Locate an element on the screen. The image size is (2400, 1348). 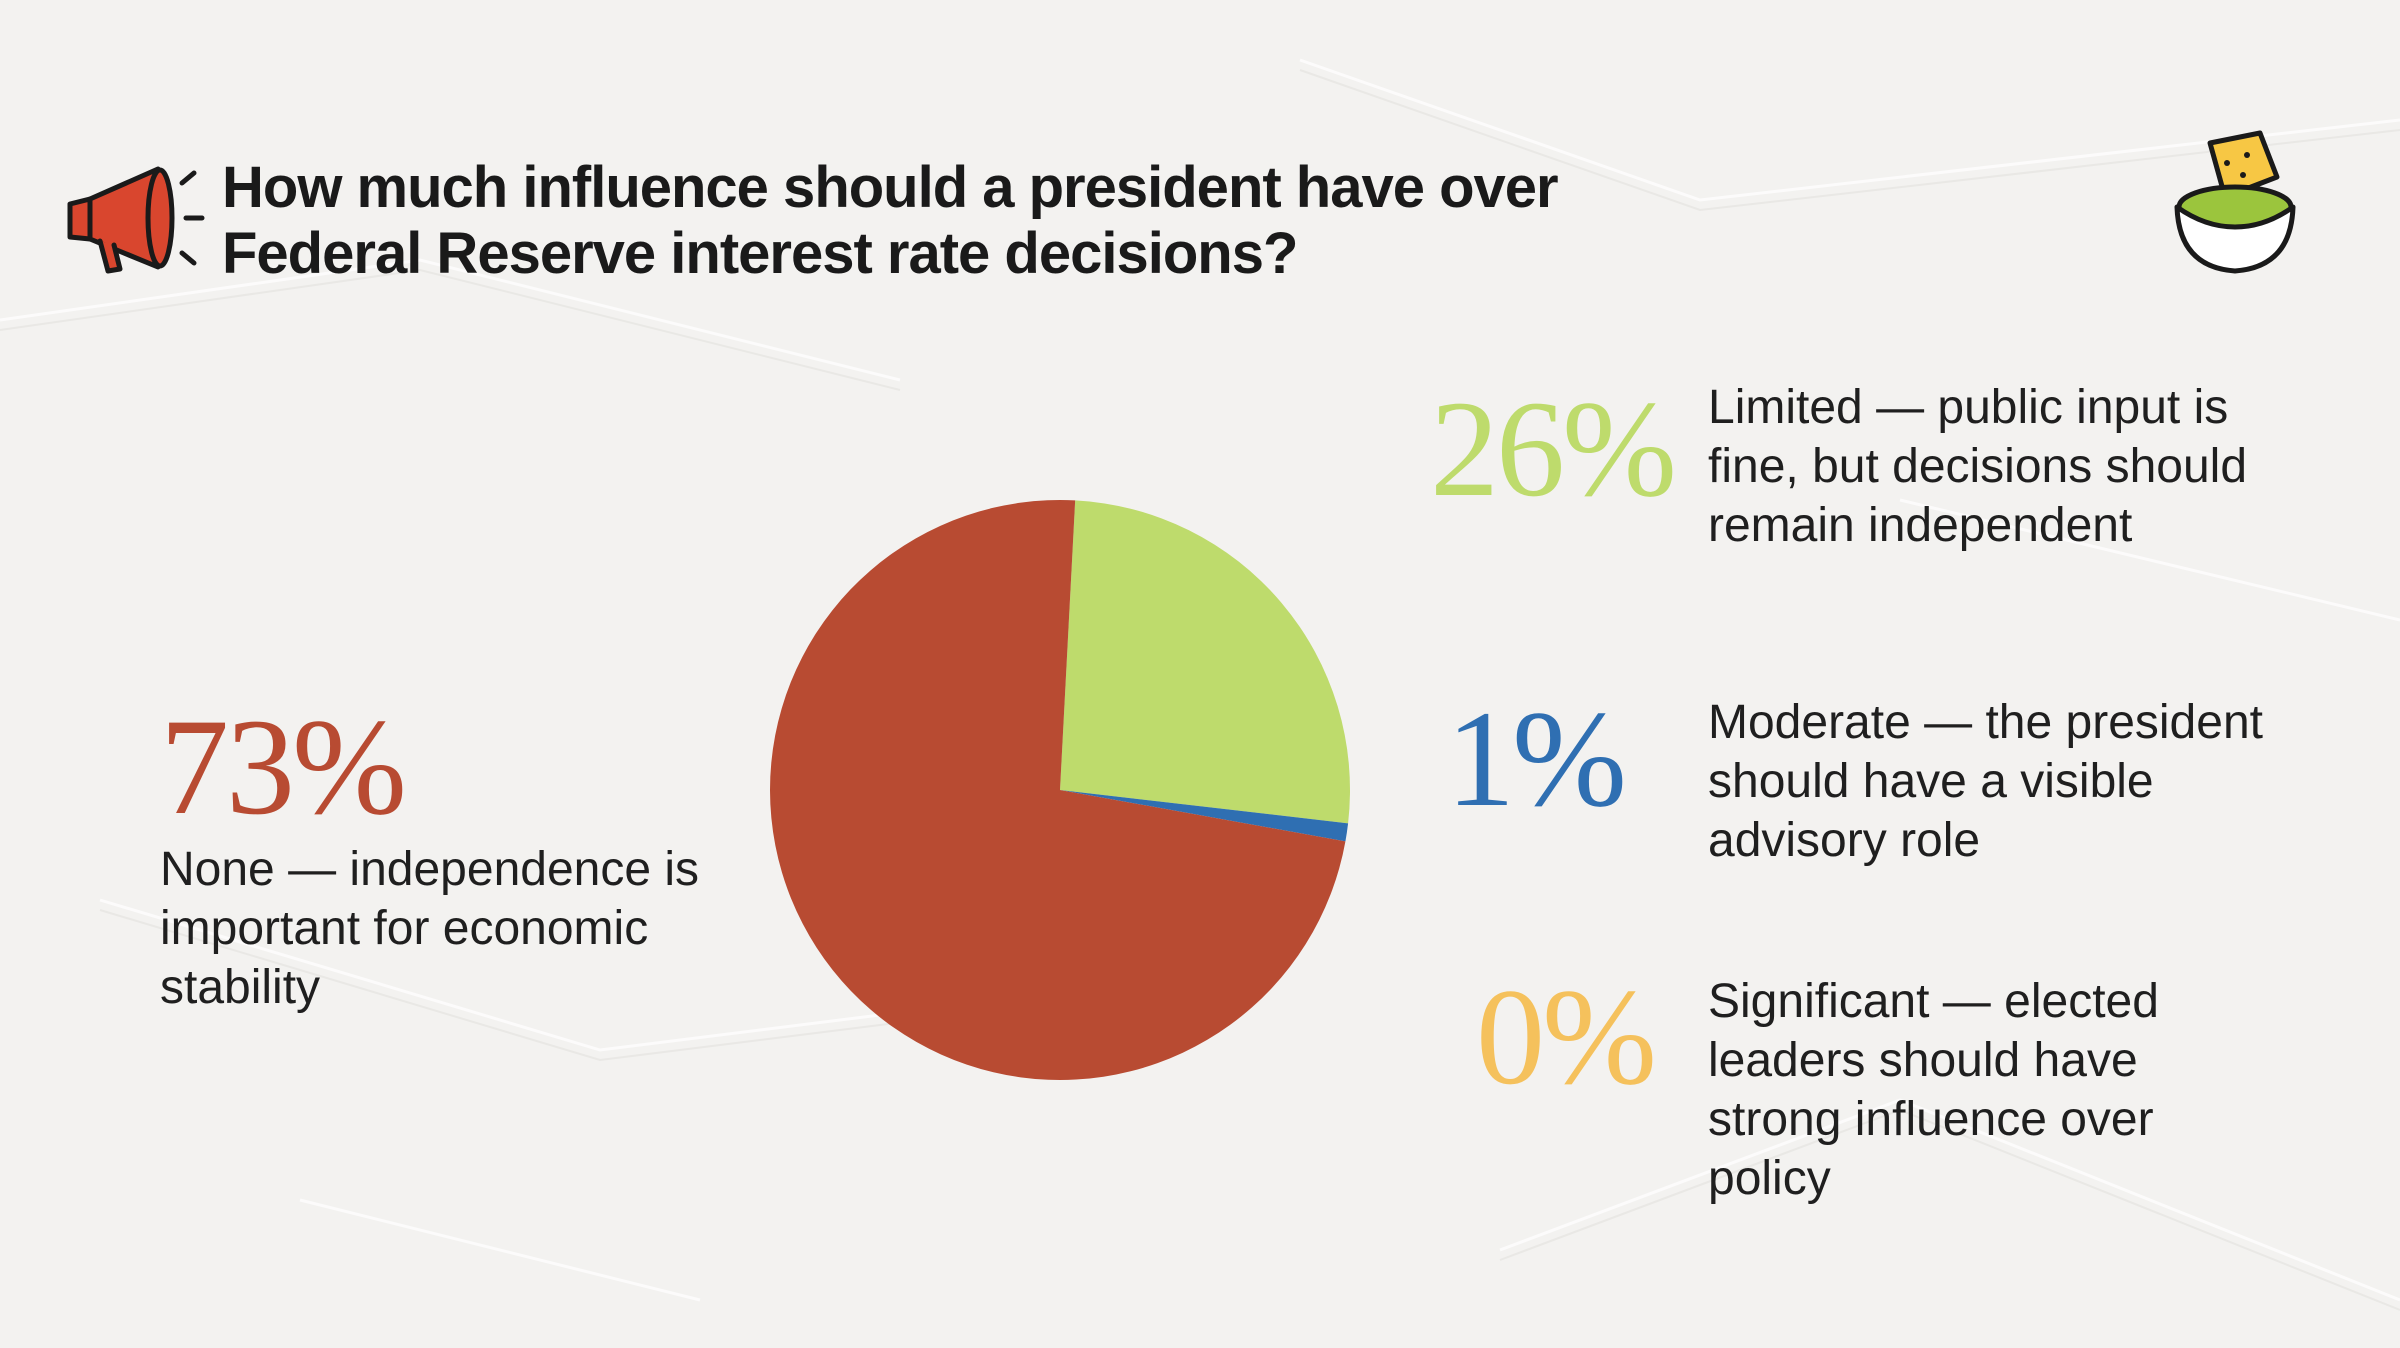
moderate-percent: 1% is located at coordinates (1536, 758).